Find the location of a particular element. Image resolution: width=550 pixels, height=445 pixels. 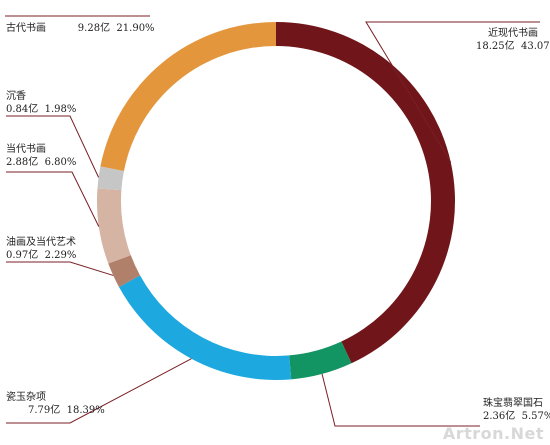

slice-percent: 6.80% is located at coordinates (60, 162).